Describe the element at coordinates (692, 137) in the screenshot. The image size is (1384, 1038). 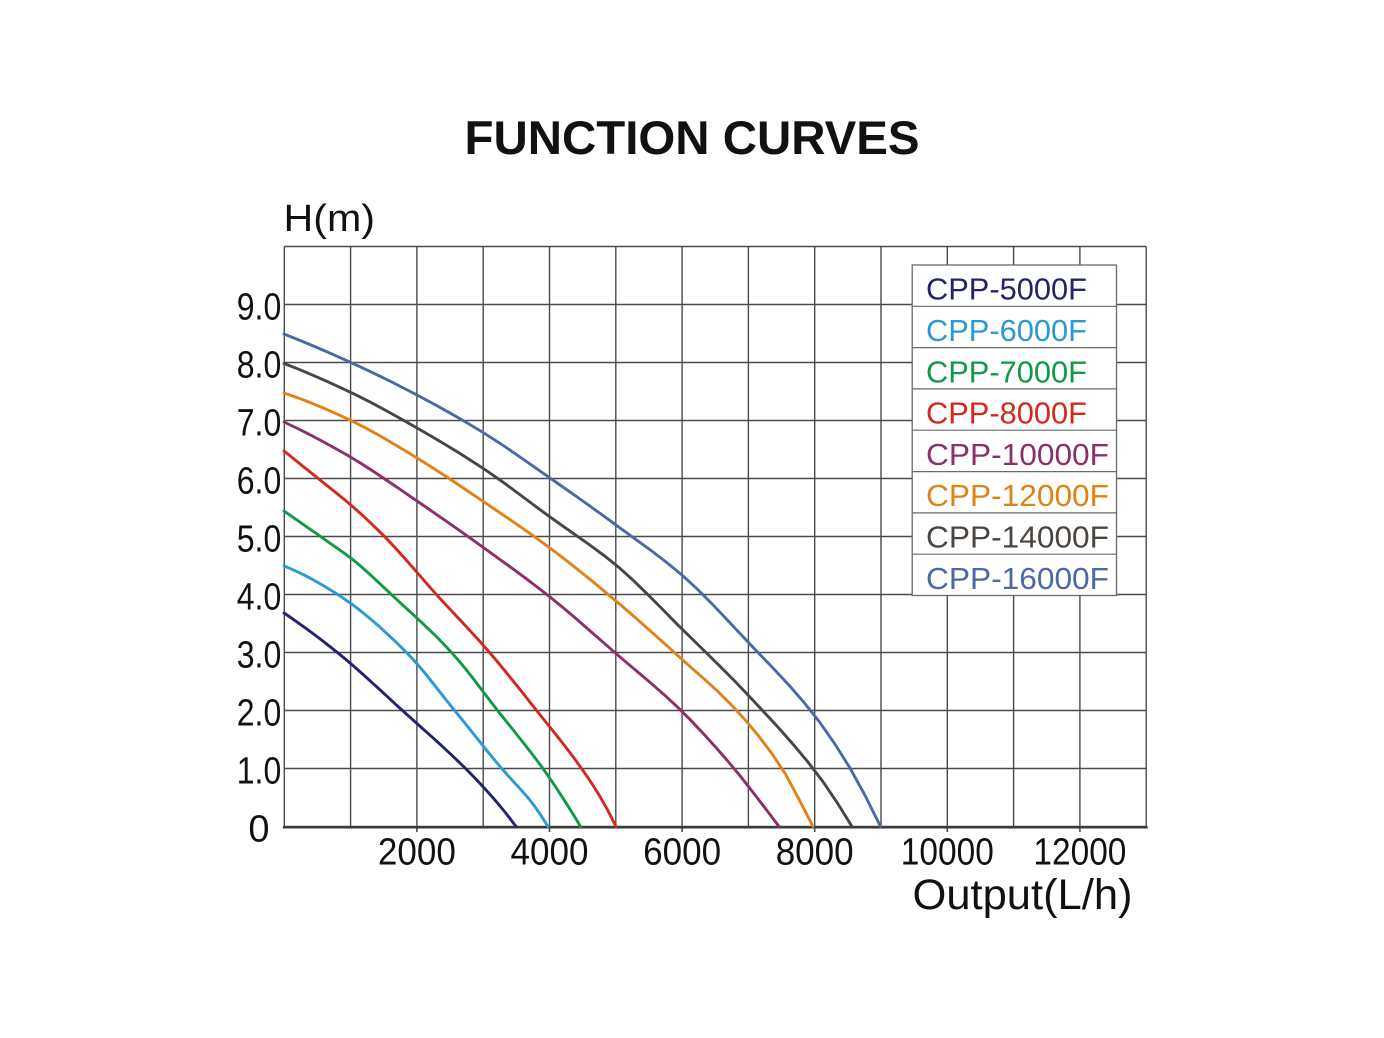
I see `svg-text: FUNCTION CURVES` at that location.